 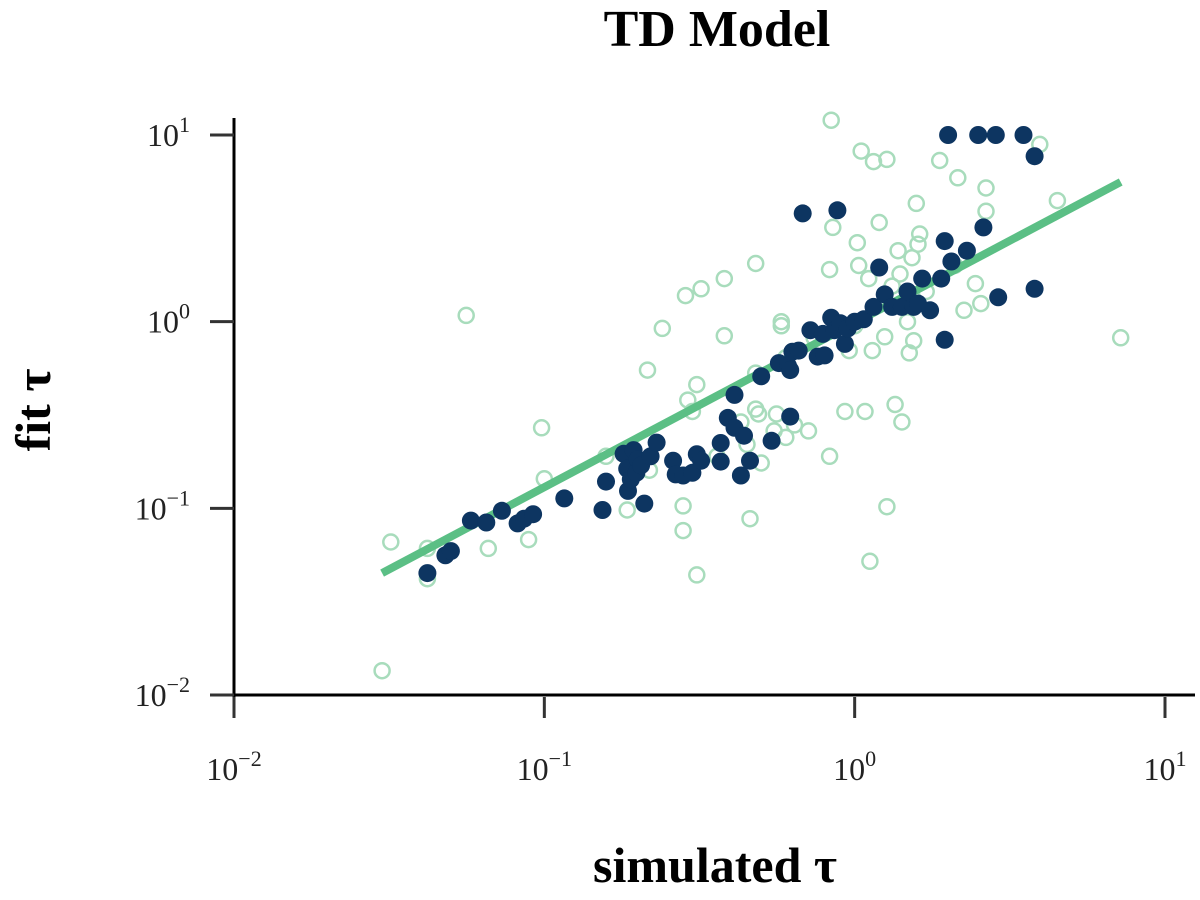 I want to click on x-tick-label-0: 10⁻², so click(x=233, y=766).